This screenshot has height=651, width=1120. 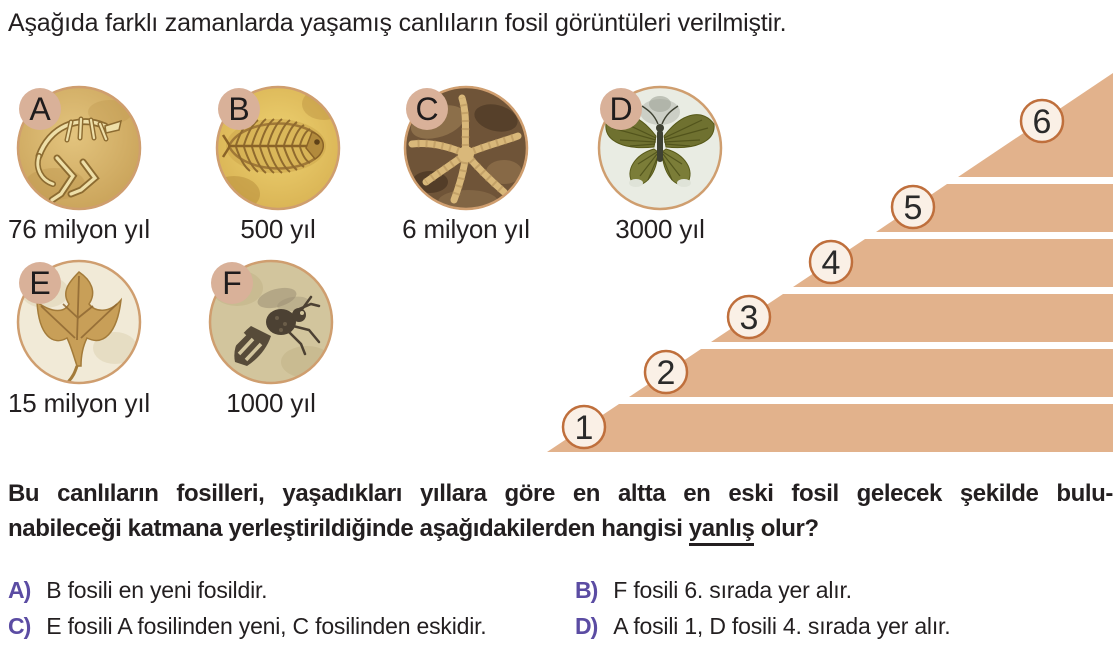 What do you see at coordinates (732, 590) in the screenshot?
I see `option-b-text: F fosili 6. sırada yer alır.` at bounding box center [732, 590].